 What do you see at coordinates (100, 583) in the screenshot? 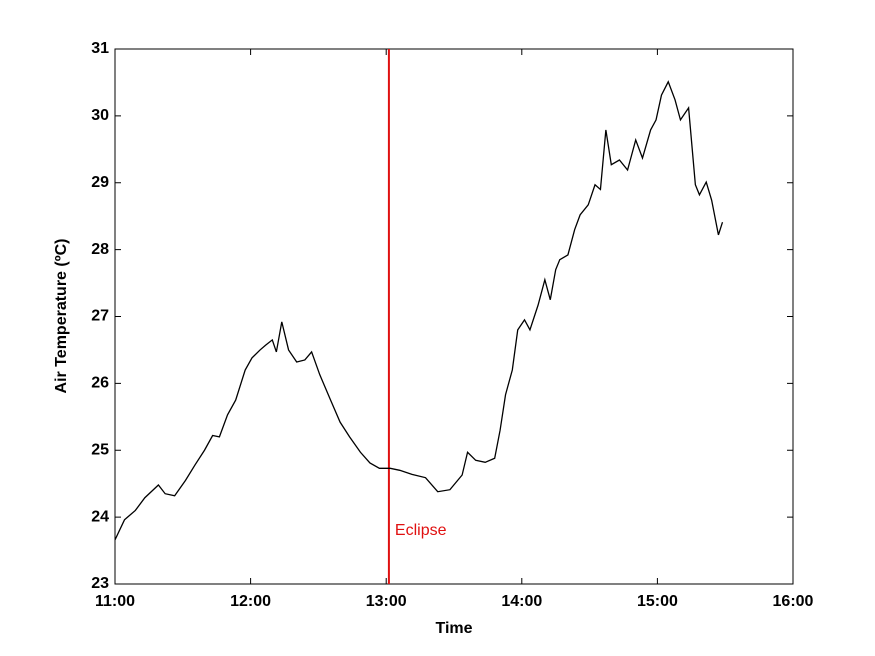
I see `y-tick-label: 23` at bounding box center [100, 583].